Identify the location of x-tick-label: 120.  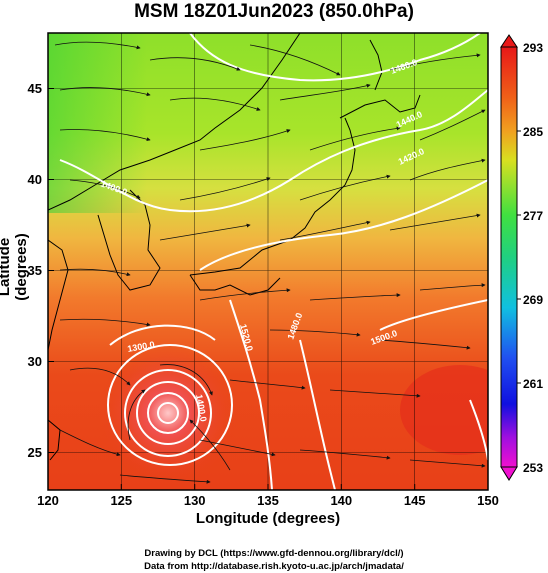
(48, 500).